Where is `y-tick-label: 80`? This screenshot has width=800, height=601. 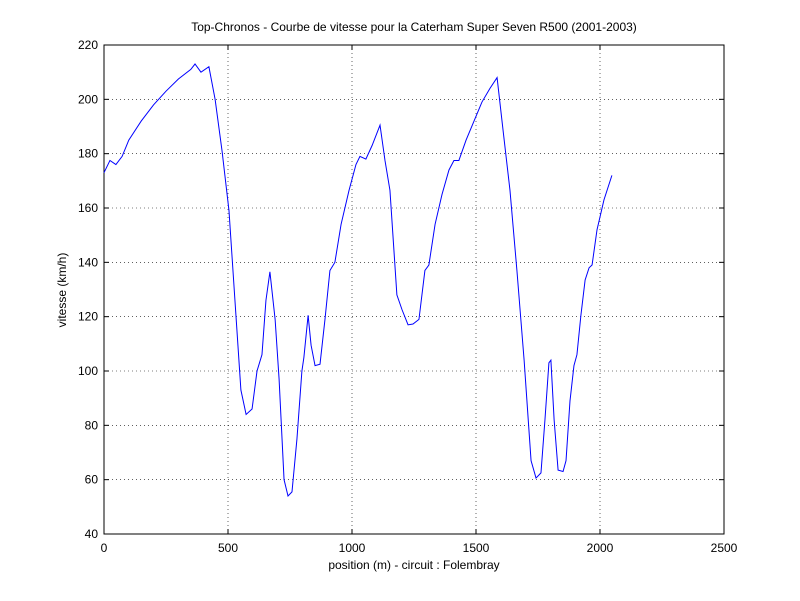
y-tick-label: 80 is located at coordinates (92, 425).